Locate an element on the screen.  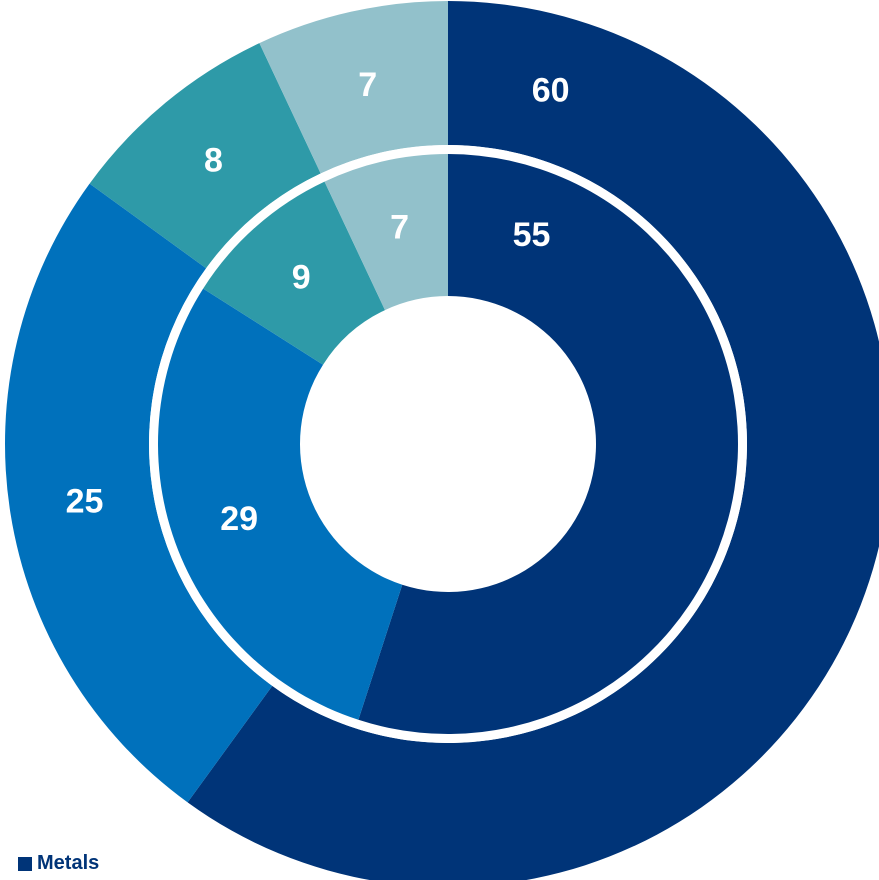
inner-label-0: 55 is located at coordinates (532, 235).